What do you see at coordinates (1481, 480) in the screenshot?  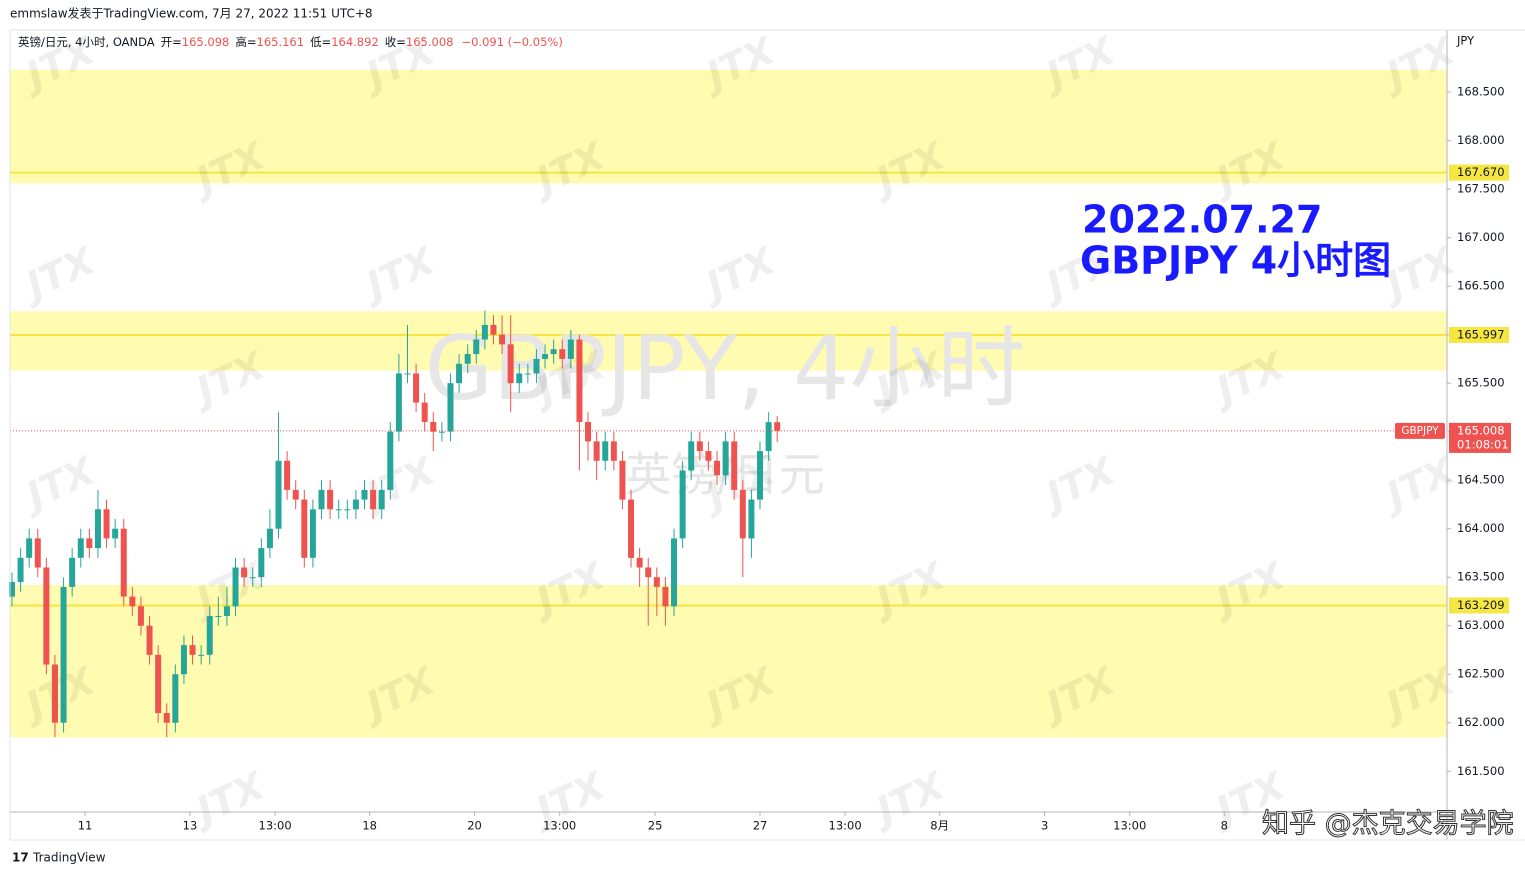 I see `y-tick-label: 164.500` at bounding box center [1481, 480].